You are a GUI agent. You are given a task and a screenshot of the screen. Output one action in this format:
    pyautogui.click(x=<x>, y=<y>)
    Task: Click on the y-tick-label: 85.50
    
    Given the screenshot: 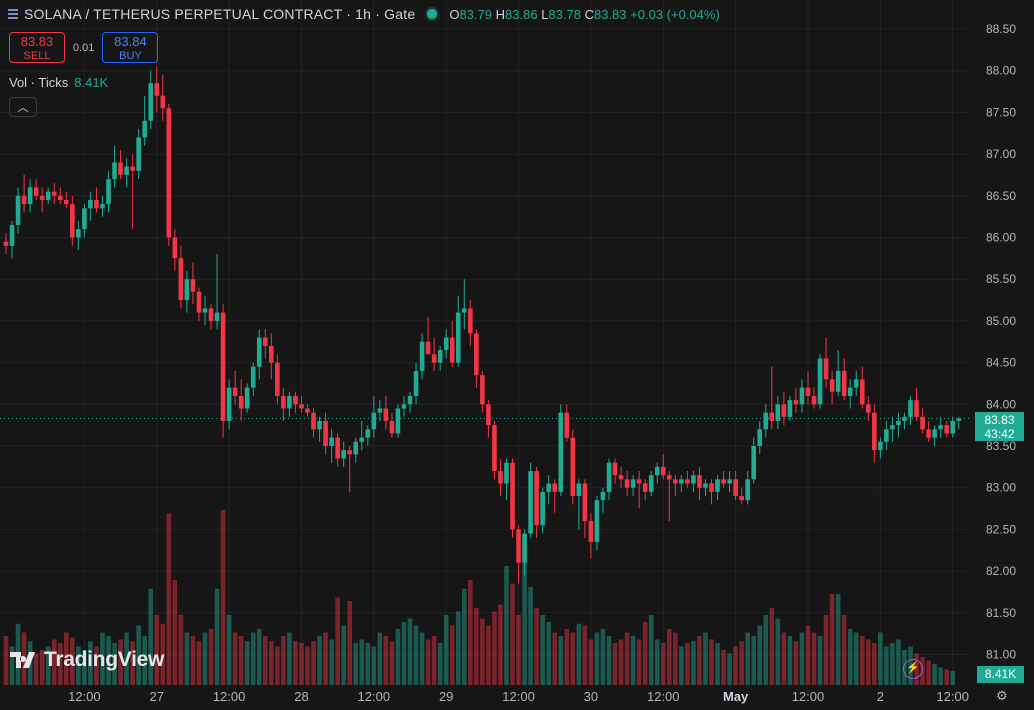 What is the action you would take?
    pyautogui.click(x=1001, y=279)
    